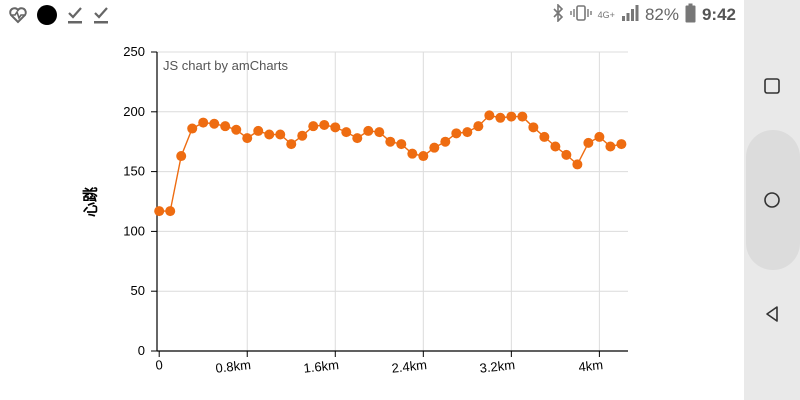  I want to click on dot-icon, so click(47, 15).